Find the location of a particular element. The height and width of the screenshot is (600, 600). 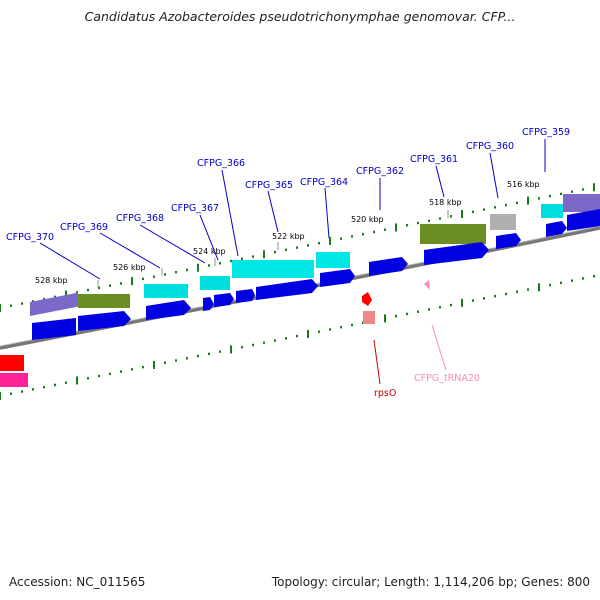

cog-bar-gray is located at coordinates (503, 222).